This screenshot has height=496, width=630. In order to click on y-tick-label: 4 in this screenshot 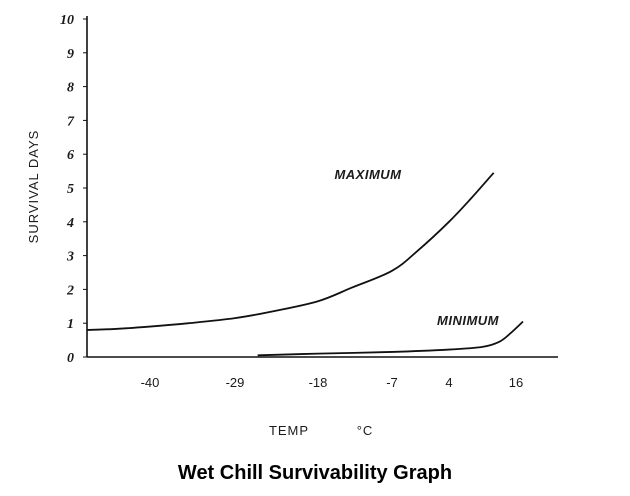, I will do `click(70, 223)`.